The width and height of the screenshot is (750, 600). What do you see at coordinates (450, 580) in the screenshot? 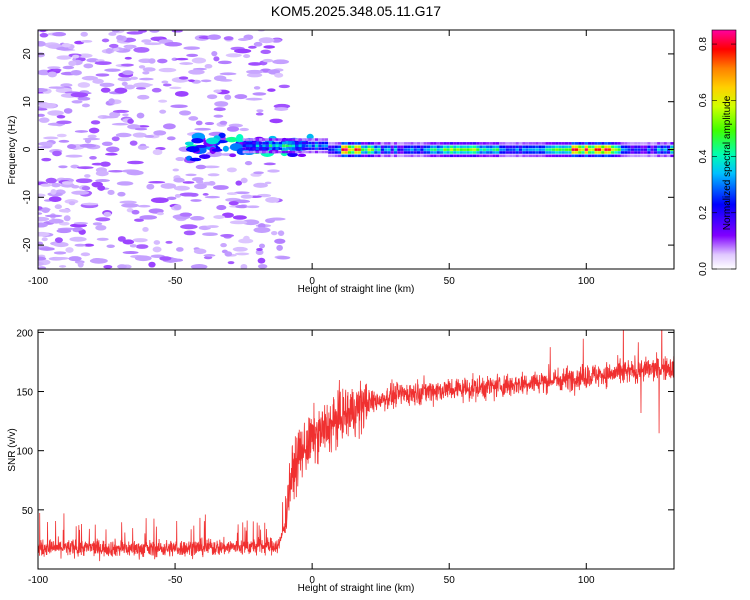
I see `snr-x-tick-label: 50` at bounding box center [450, 580].